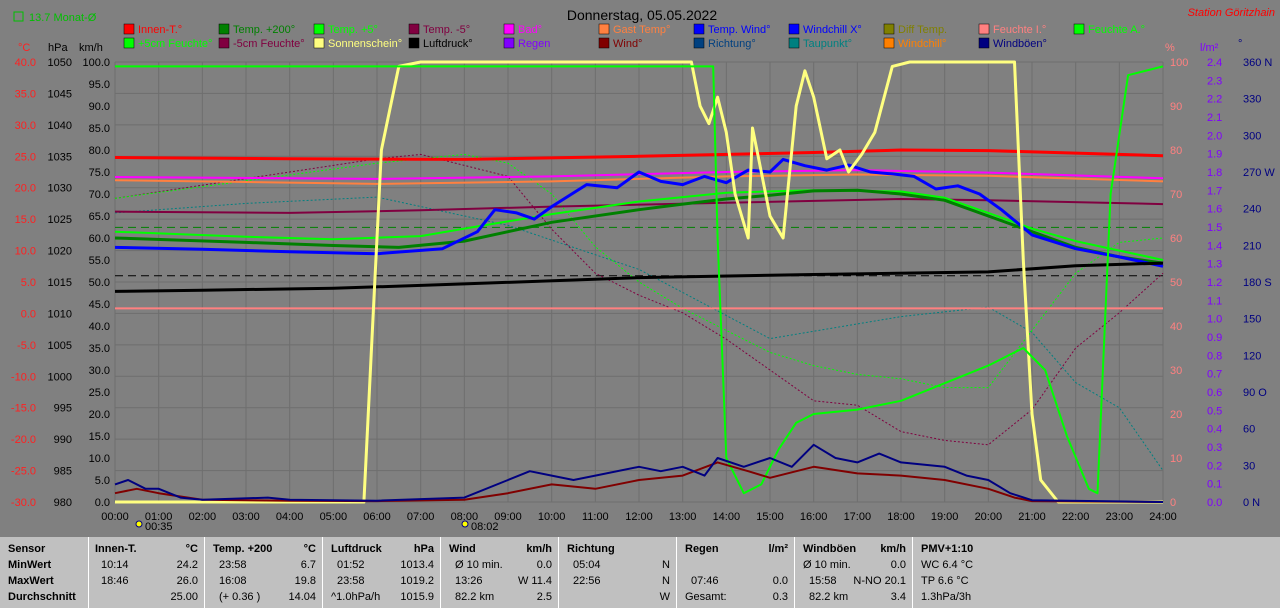 Image resolution: width=1280 pixels, height=608 pixels. I want to click on pmv-windchill: WC 6.4 °C, so click(947, 565).